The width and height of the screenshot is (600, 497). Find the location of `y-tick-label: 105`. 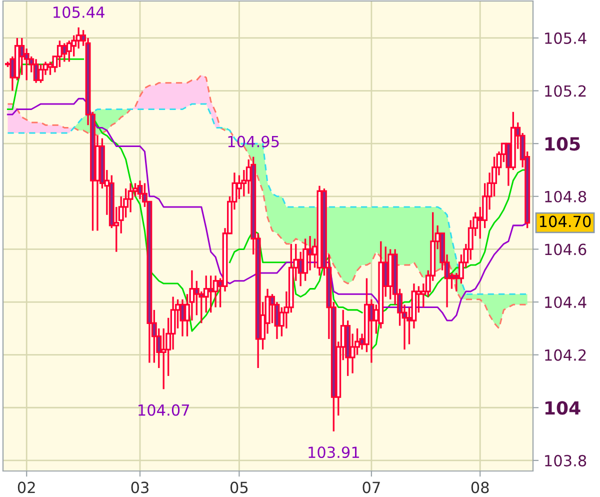

y-tick-label: 105 is located at coordinates (562, 144).